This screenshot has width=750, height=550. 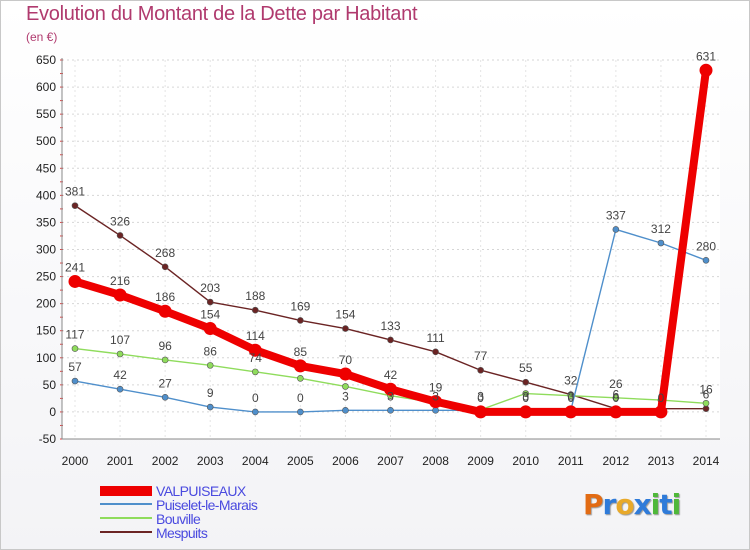 I want to click on x-tick-label: 2000, so click(x=75, y=461).